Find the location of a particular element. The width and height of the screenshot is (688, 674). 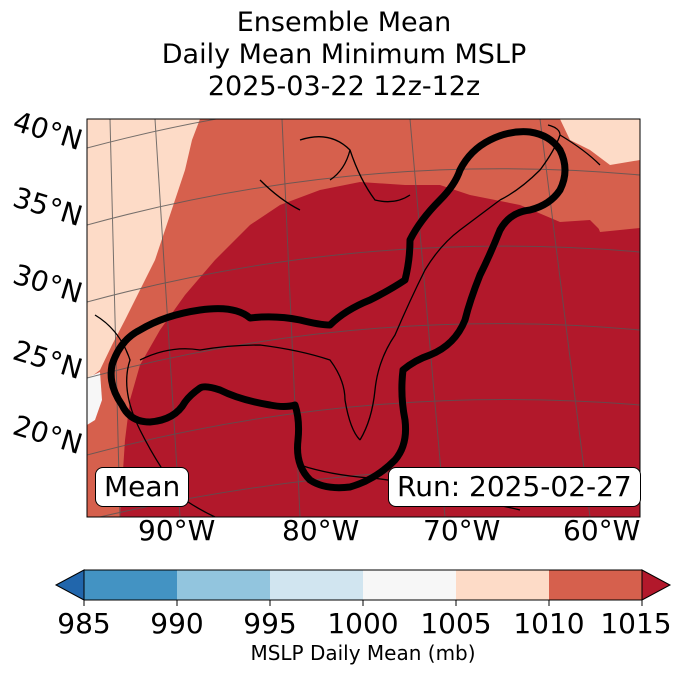

colorbar-tick-1010: 1010 is located at coordinates (549, 623).